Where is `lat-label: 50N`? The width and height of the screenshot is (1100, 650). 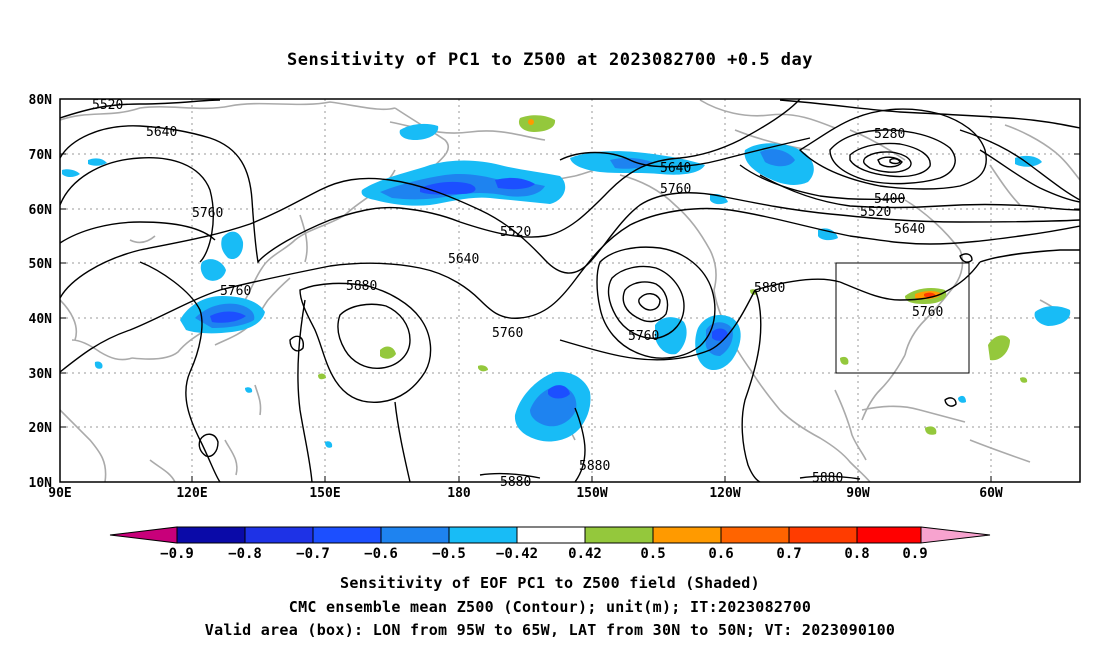
lat-label: 50N is located at coordinates (41, 264).